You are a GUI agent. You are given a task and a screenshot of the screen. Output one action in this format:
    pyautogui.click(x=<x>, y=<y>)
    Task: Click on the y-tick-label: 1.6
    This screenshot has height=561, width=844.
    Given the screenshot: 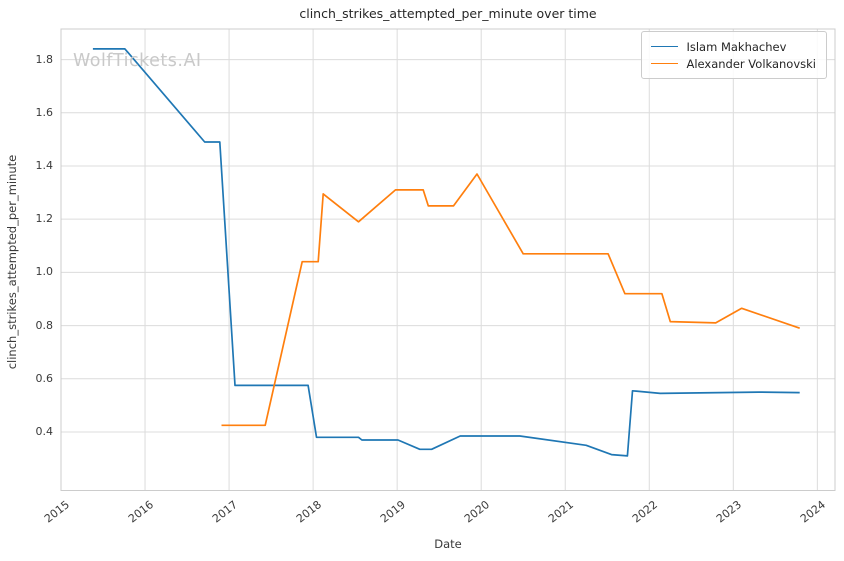 What is the action you would take?
    pyautogui.click(x=44, y=112)
    